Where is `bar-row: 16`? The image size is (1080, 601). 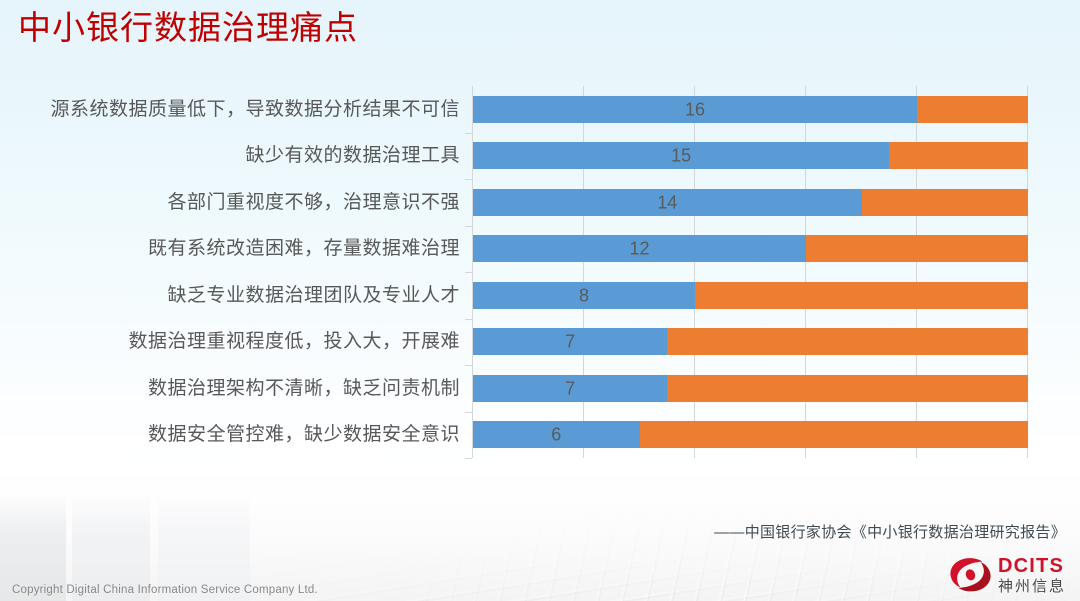
bar-row: 16 is located at coordinates (750, 109).